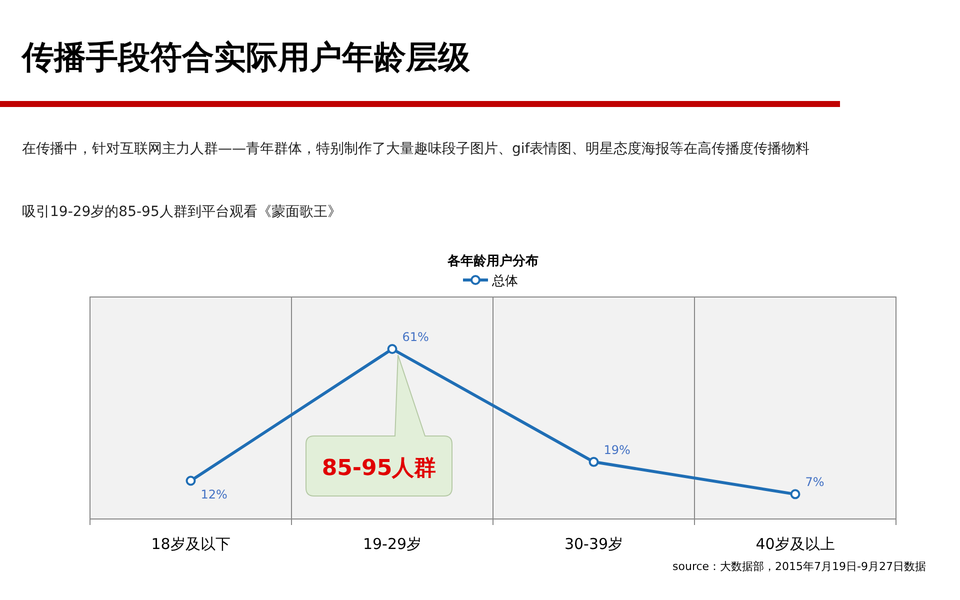 This screenshot has height=600, width=960. What do you see at coordinates (814, 482) in the screenshot?
I see `data-label: 7%` at bounding box center [814, 482].